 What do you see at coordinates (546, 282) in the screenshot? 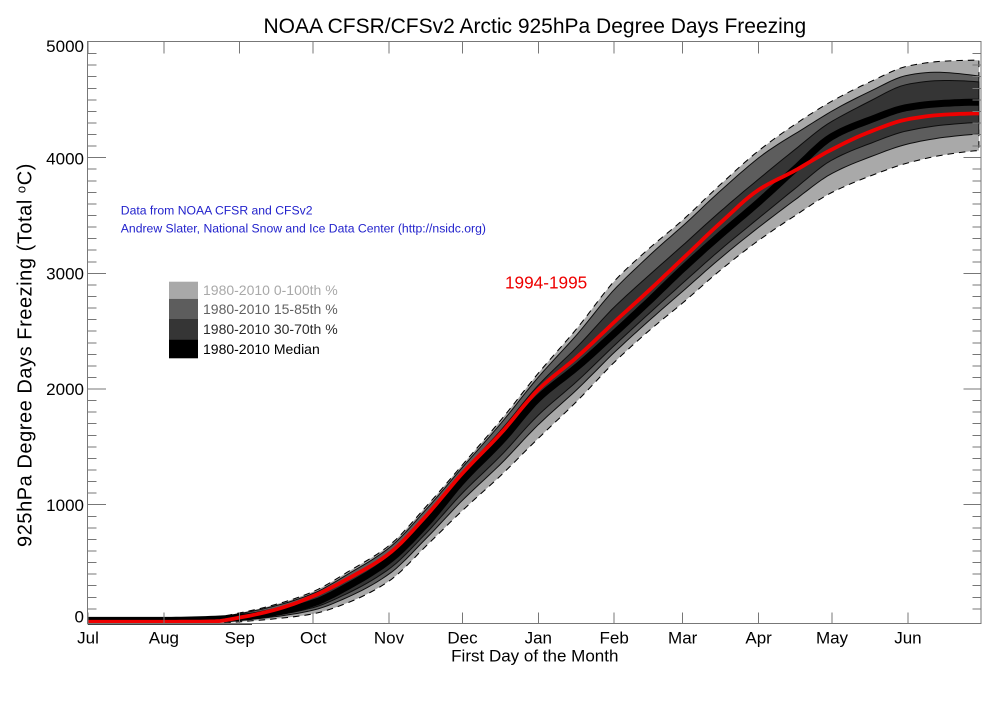
I see `svg-text: 1994-1995` at bounding box center [546, 282].